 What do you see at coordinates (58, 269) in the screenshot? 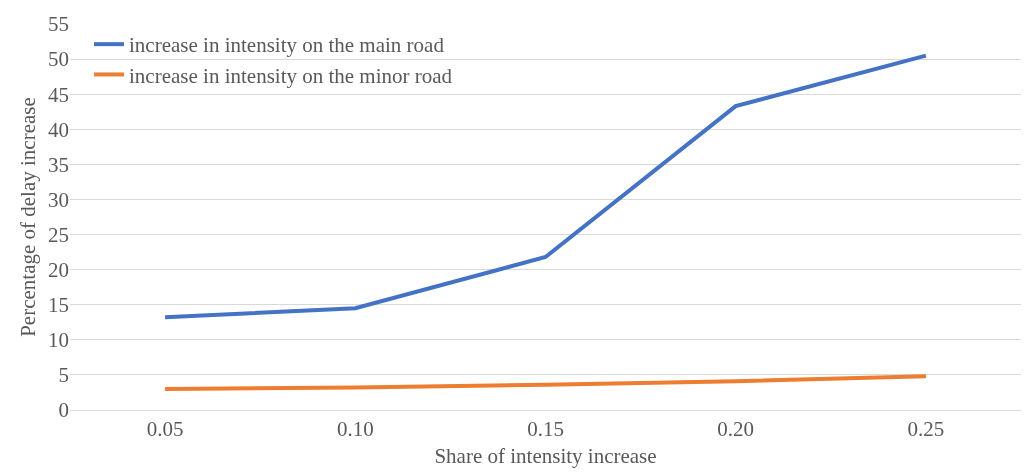
I see `y-tick-label: 20` at bounding box center [58, 269].